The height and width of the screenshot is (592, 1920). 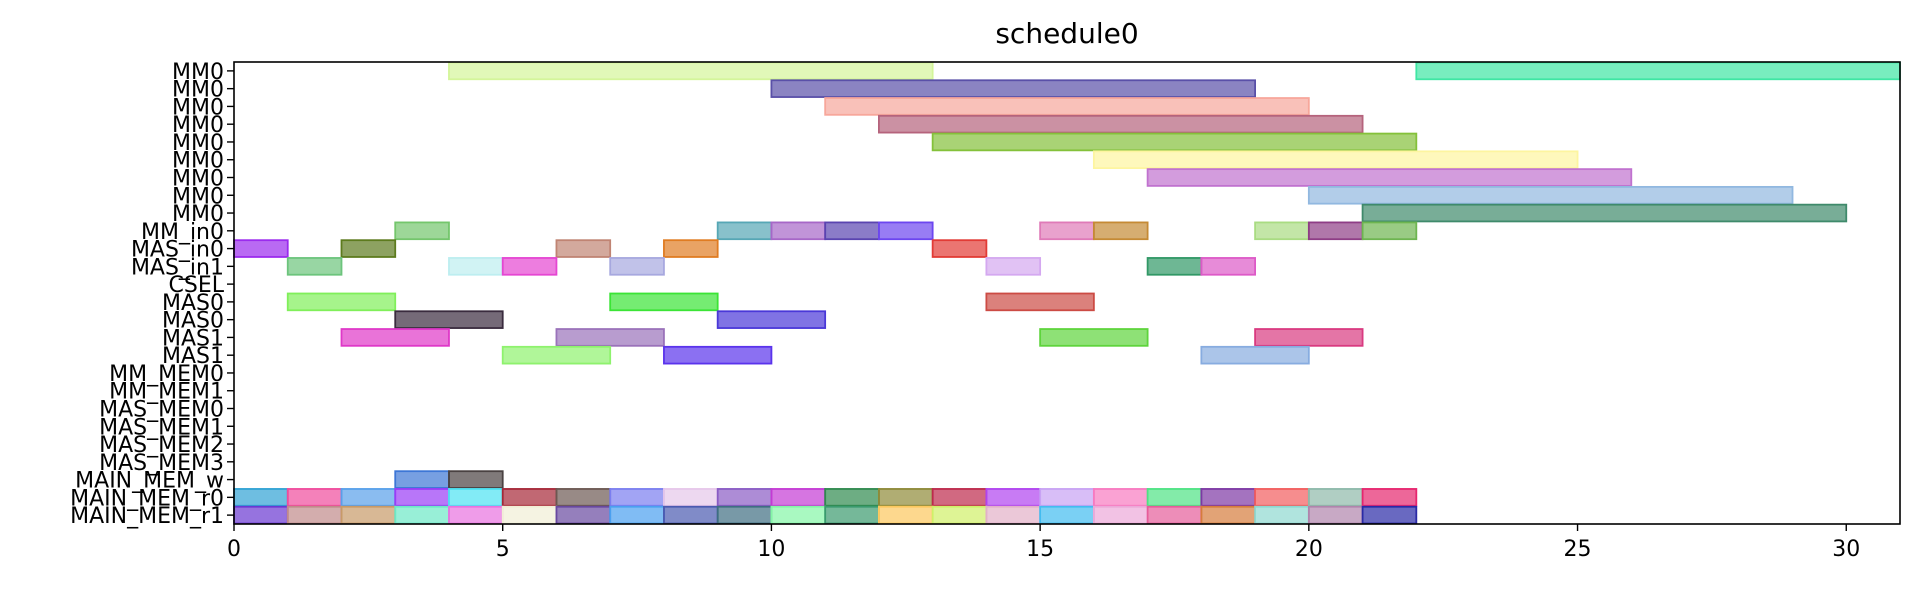 What do you see at coordinates (147, 498) in the screenshot?
I see `row-label: MAIN_MEM_r0` at bounding box center [147, 498].